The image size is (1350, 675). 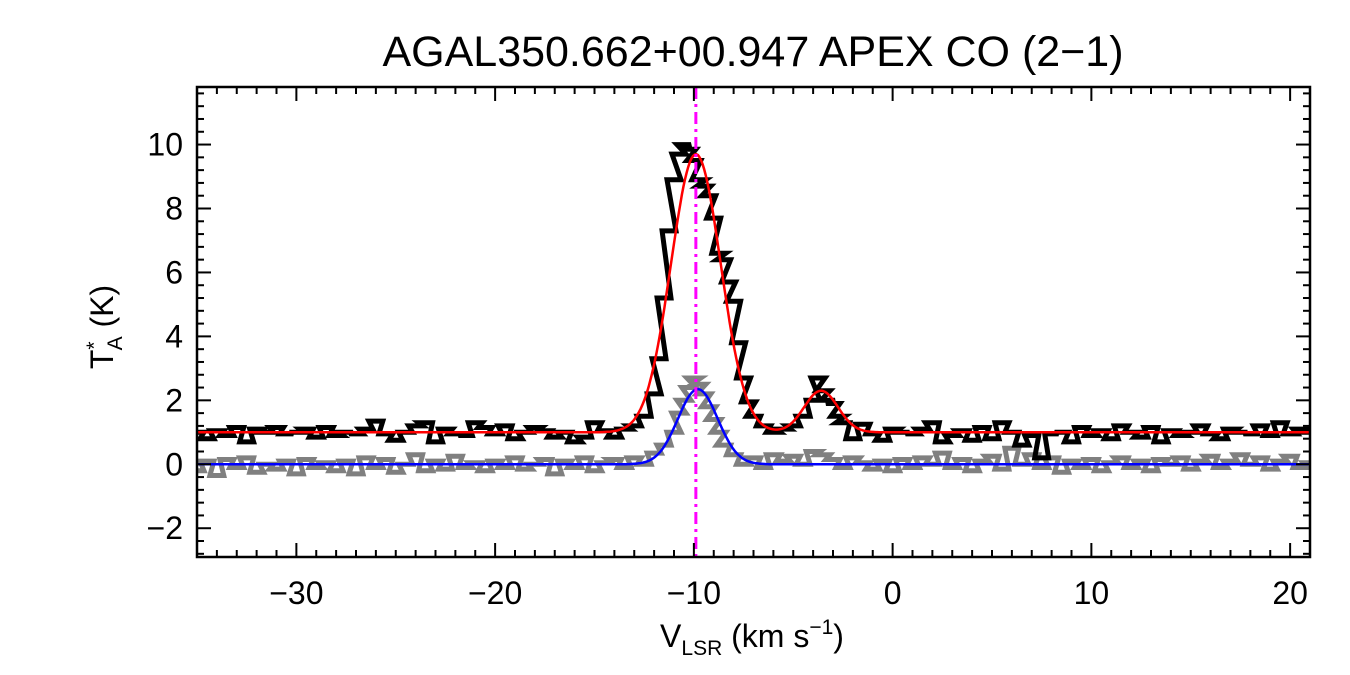 I want to click on chart-title: AGAL350.662+00.947 APEX CO (2−1), so click(x=752, y=52).